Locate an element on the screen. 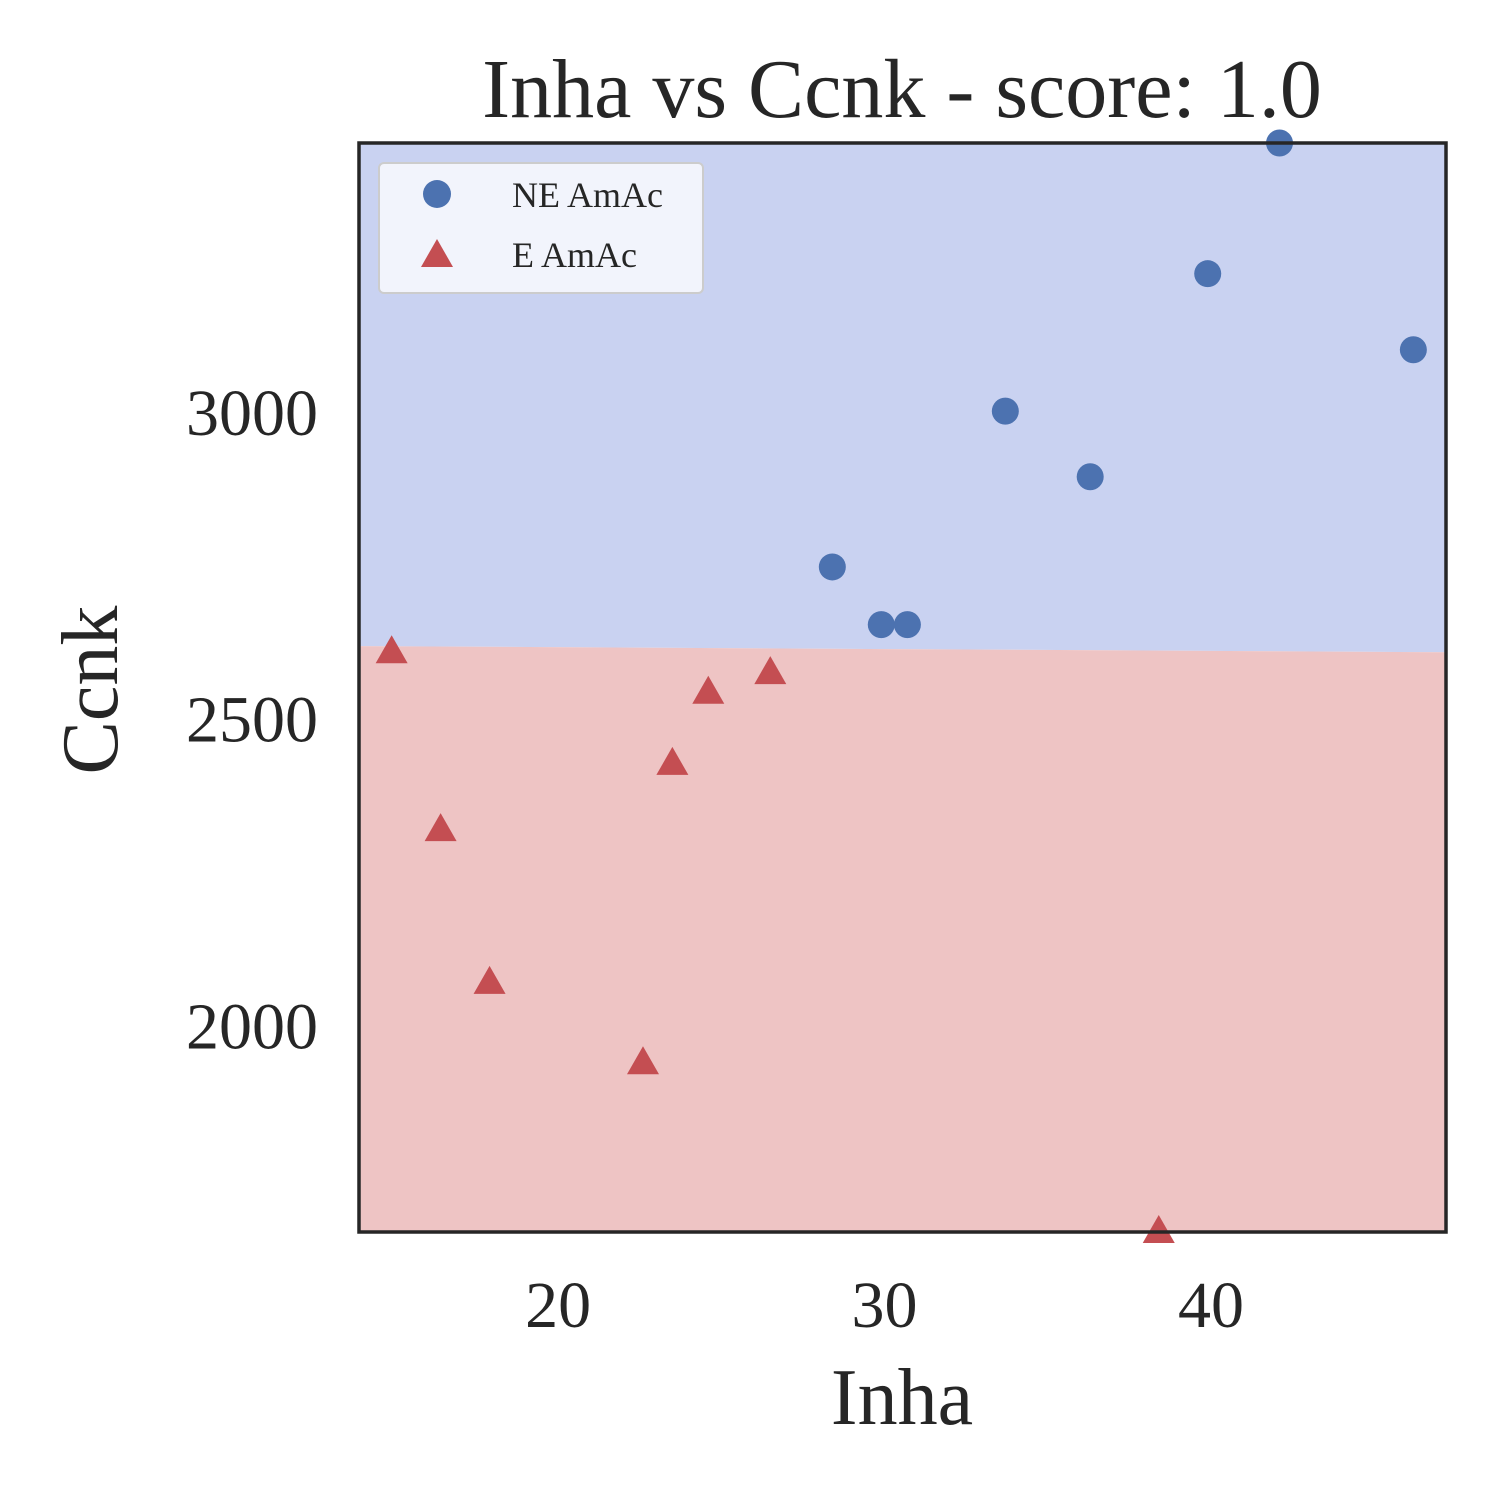 This screenshot has height=1500, width=1500. y-tick-label: 2500 is located at coordinates (252, 720).